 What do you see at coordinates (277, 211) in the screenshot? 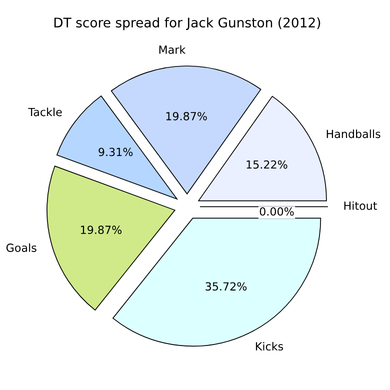
I see `text: 0.00%` at bounding box center [277, 211].